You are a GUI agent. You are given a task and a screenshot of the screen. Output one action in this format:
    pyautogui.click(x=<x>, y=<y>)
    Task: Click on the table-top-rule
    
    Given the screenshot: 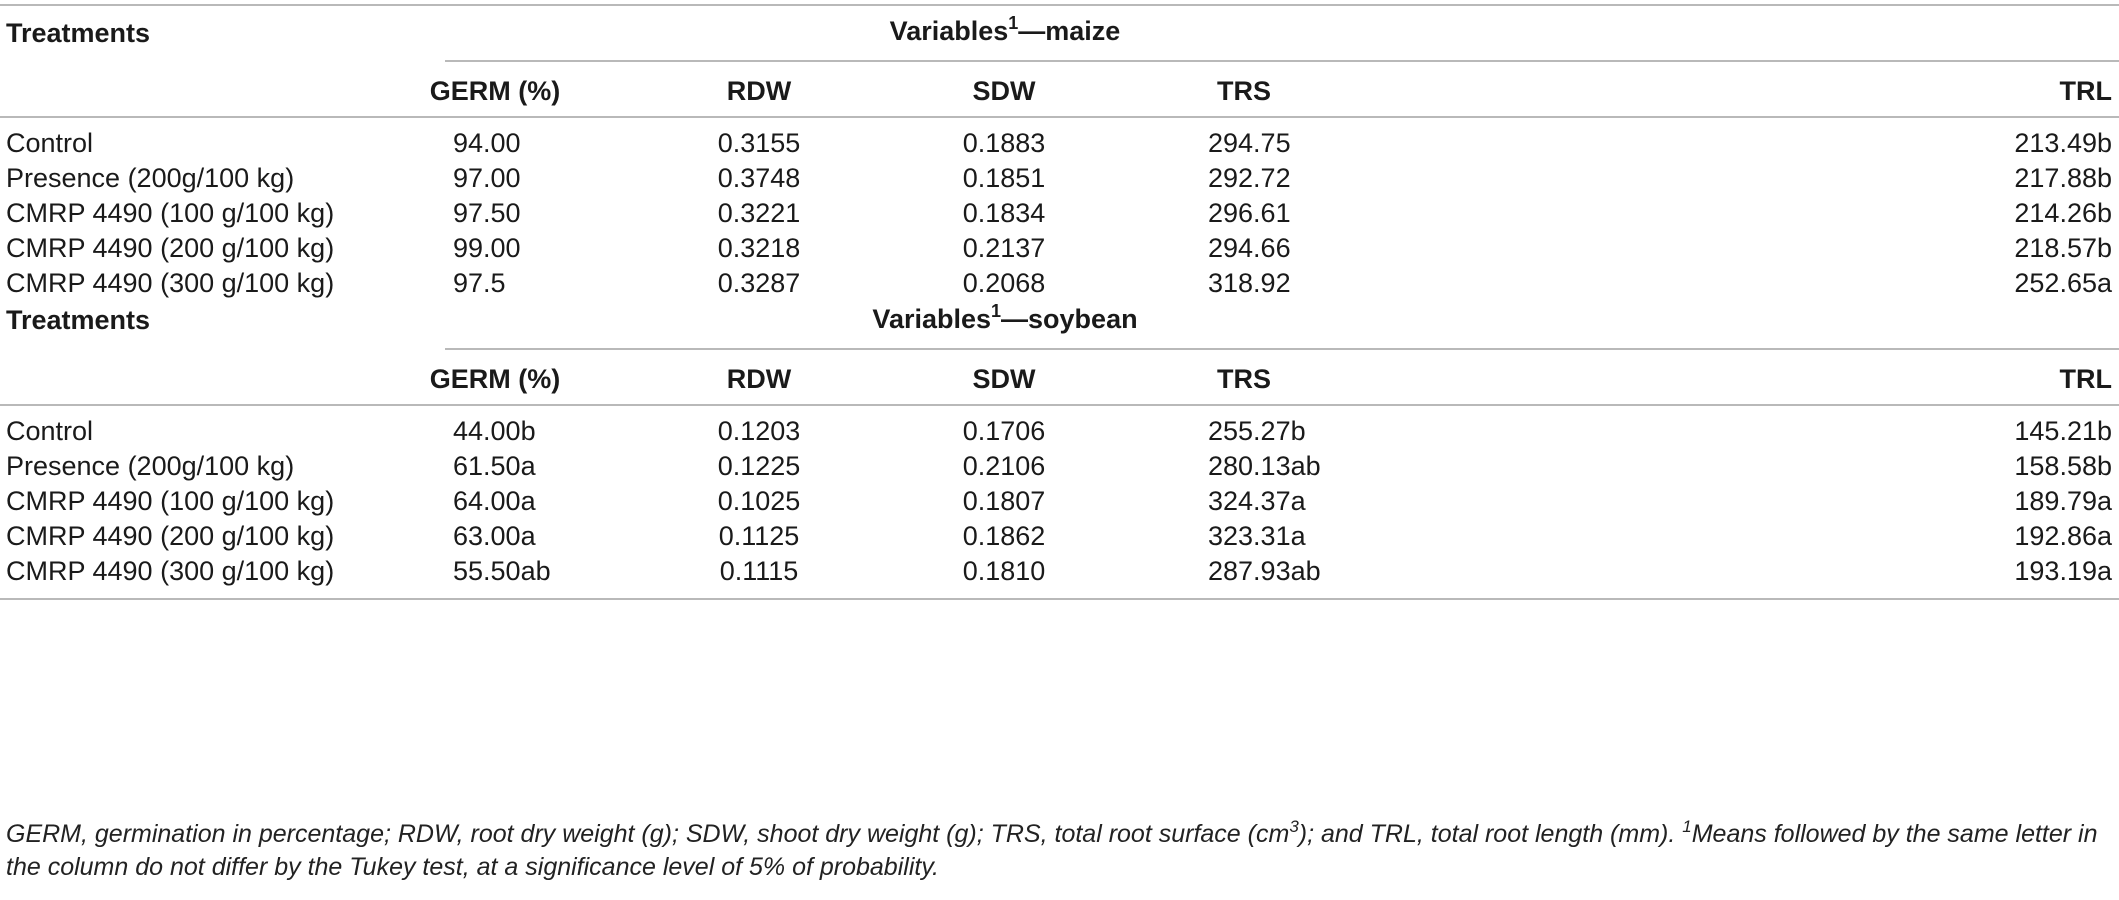 What is the action you would take?
    pyautogui.click(x=1059, y=5)
    